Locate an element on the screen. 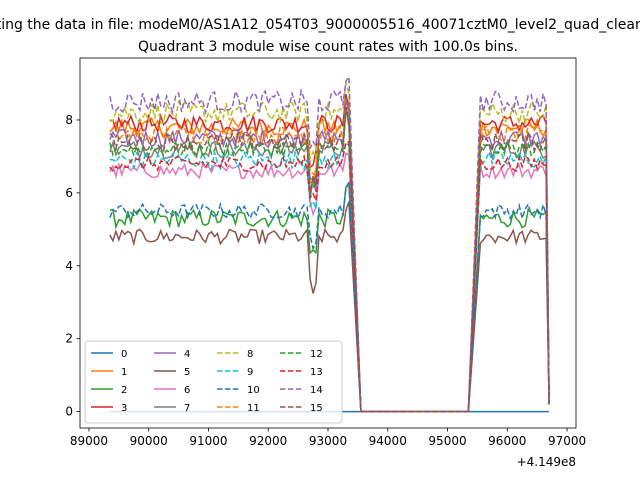 The height and width of the screenshot is (480, 640). legend-label-9: 9 is located at coordinates (250, 372).